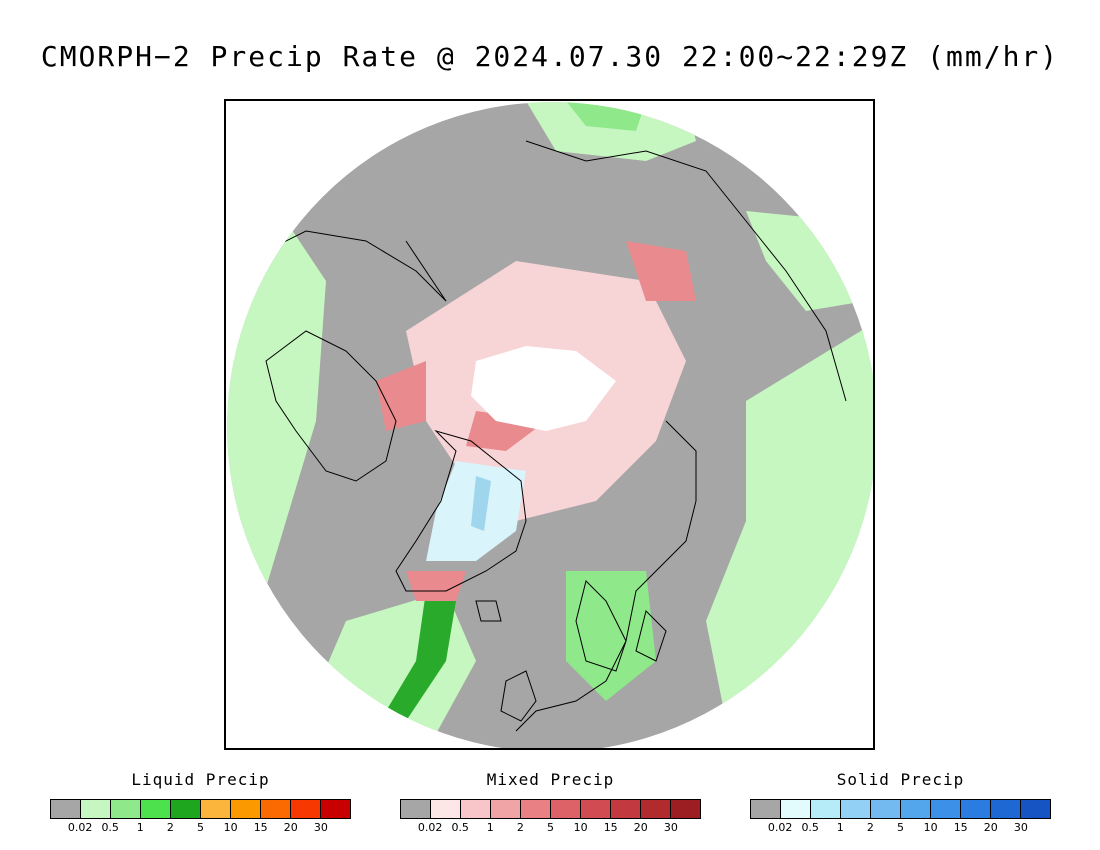  Describe the element at coordinates (661, 271) in the screenshot. I see `mixed-region-ne` at that location.